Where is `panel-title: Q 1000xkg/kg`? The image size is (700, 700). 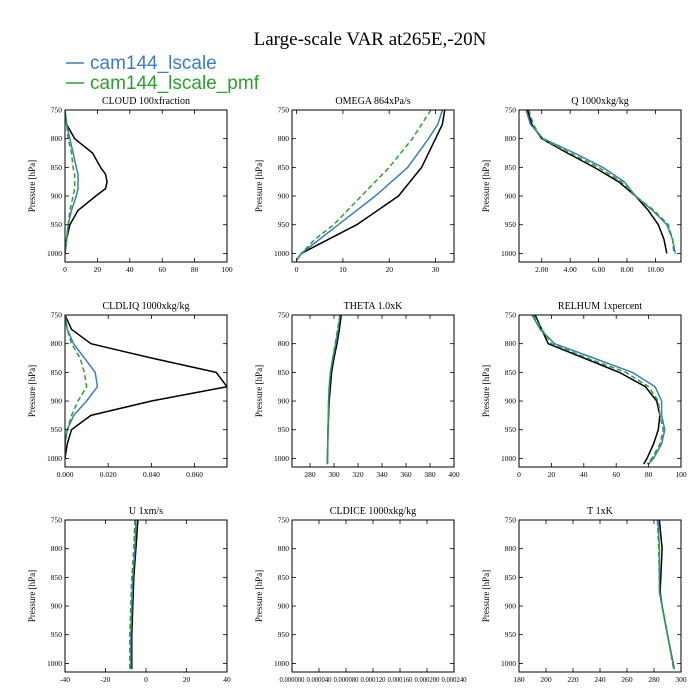 panel-title: Q 1000xkg/kg is located at coordinates (600, 101).